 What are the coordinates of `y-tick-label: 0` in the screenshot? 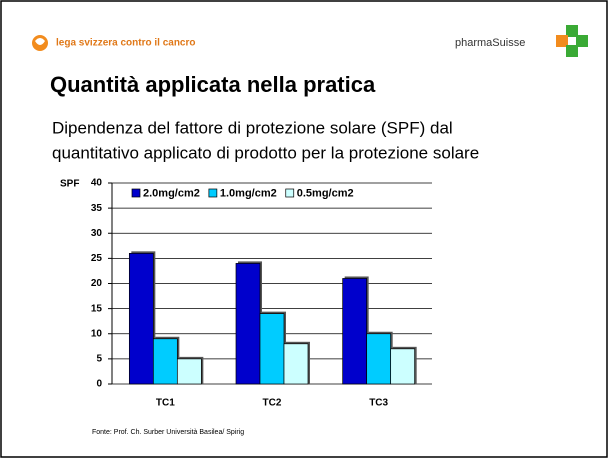 It's located at (99, 384).